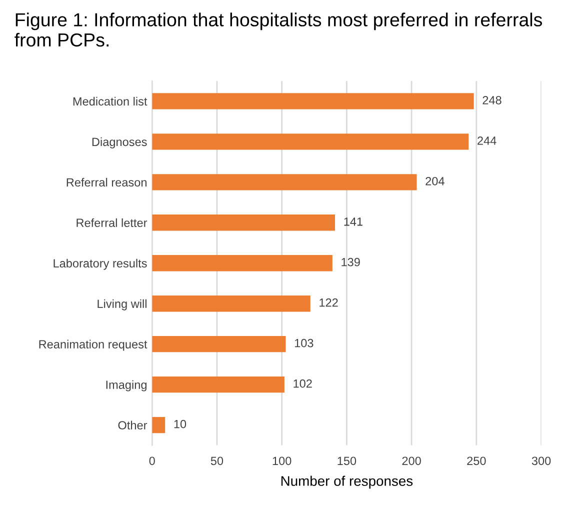  Describe the element at coordinates (351, 262) in the screenshot. I see `data-label: 139` at that location.